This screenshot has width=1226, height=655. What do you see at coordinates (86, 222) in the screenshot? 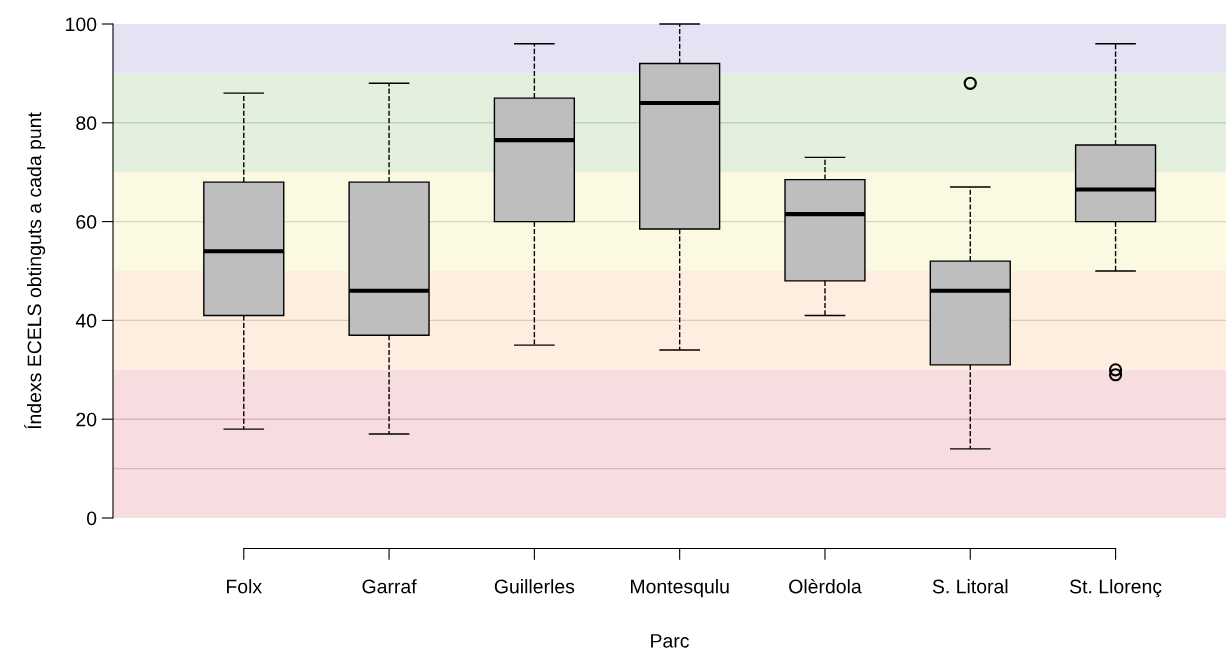
I see `y-tick-label: 60` at bounding box center [86, 222].